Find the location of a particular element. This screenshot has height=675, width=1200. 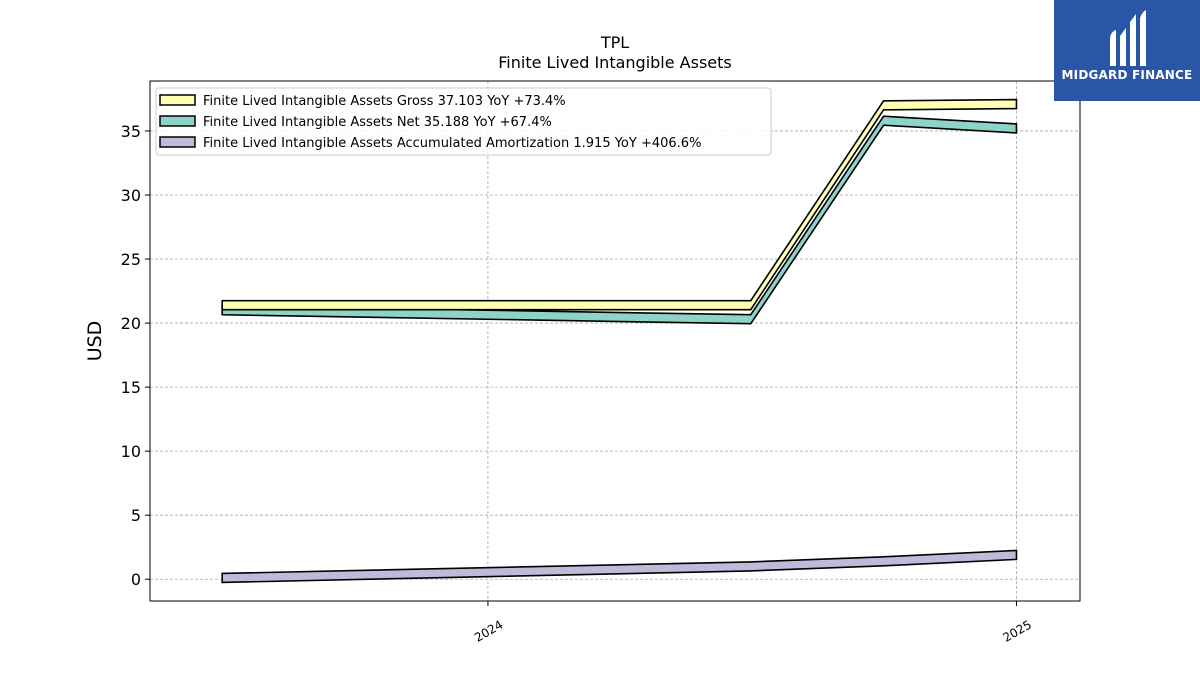

x-tick-label: 2024 is located at coordinates (488, 630).